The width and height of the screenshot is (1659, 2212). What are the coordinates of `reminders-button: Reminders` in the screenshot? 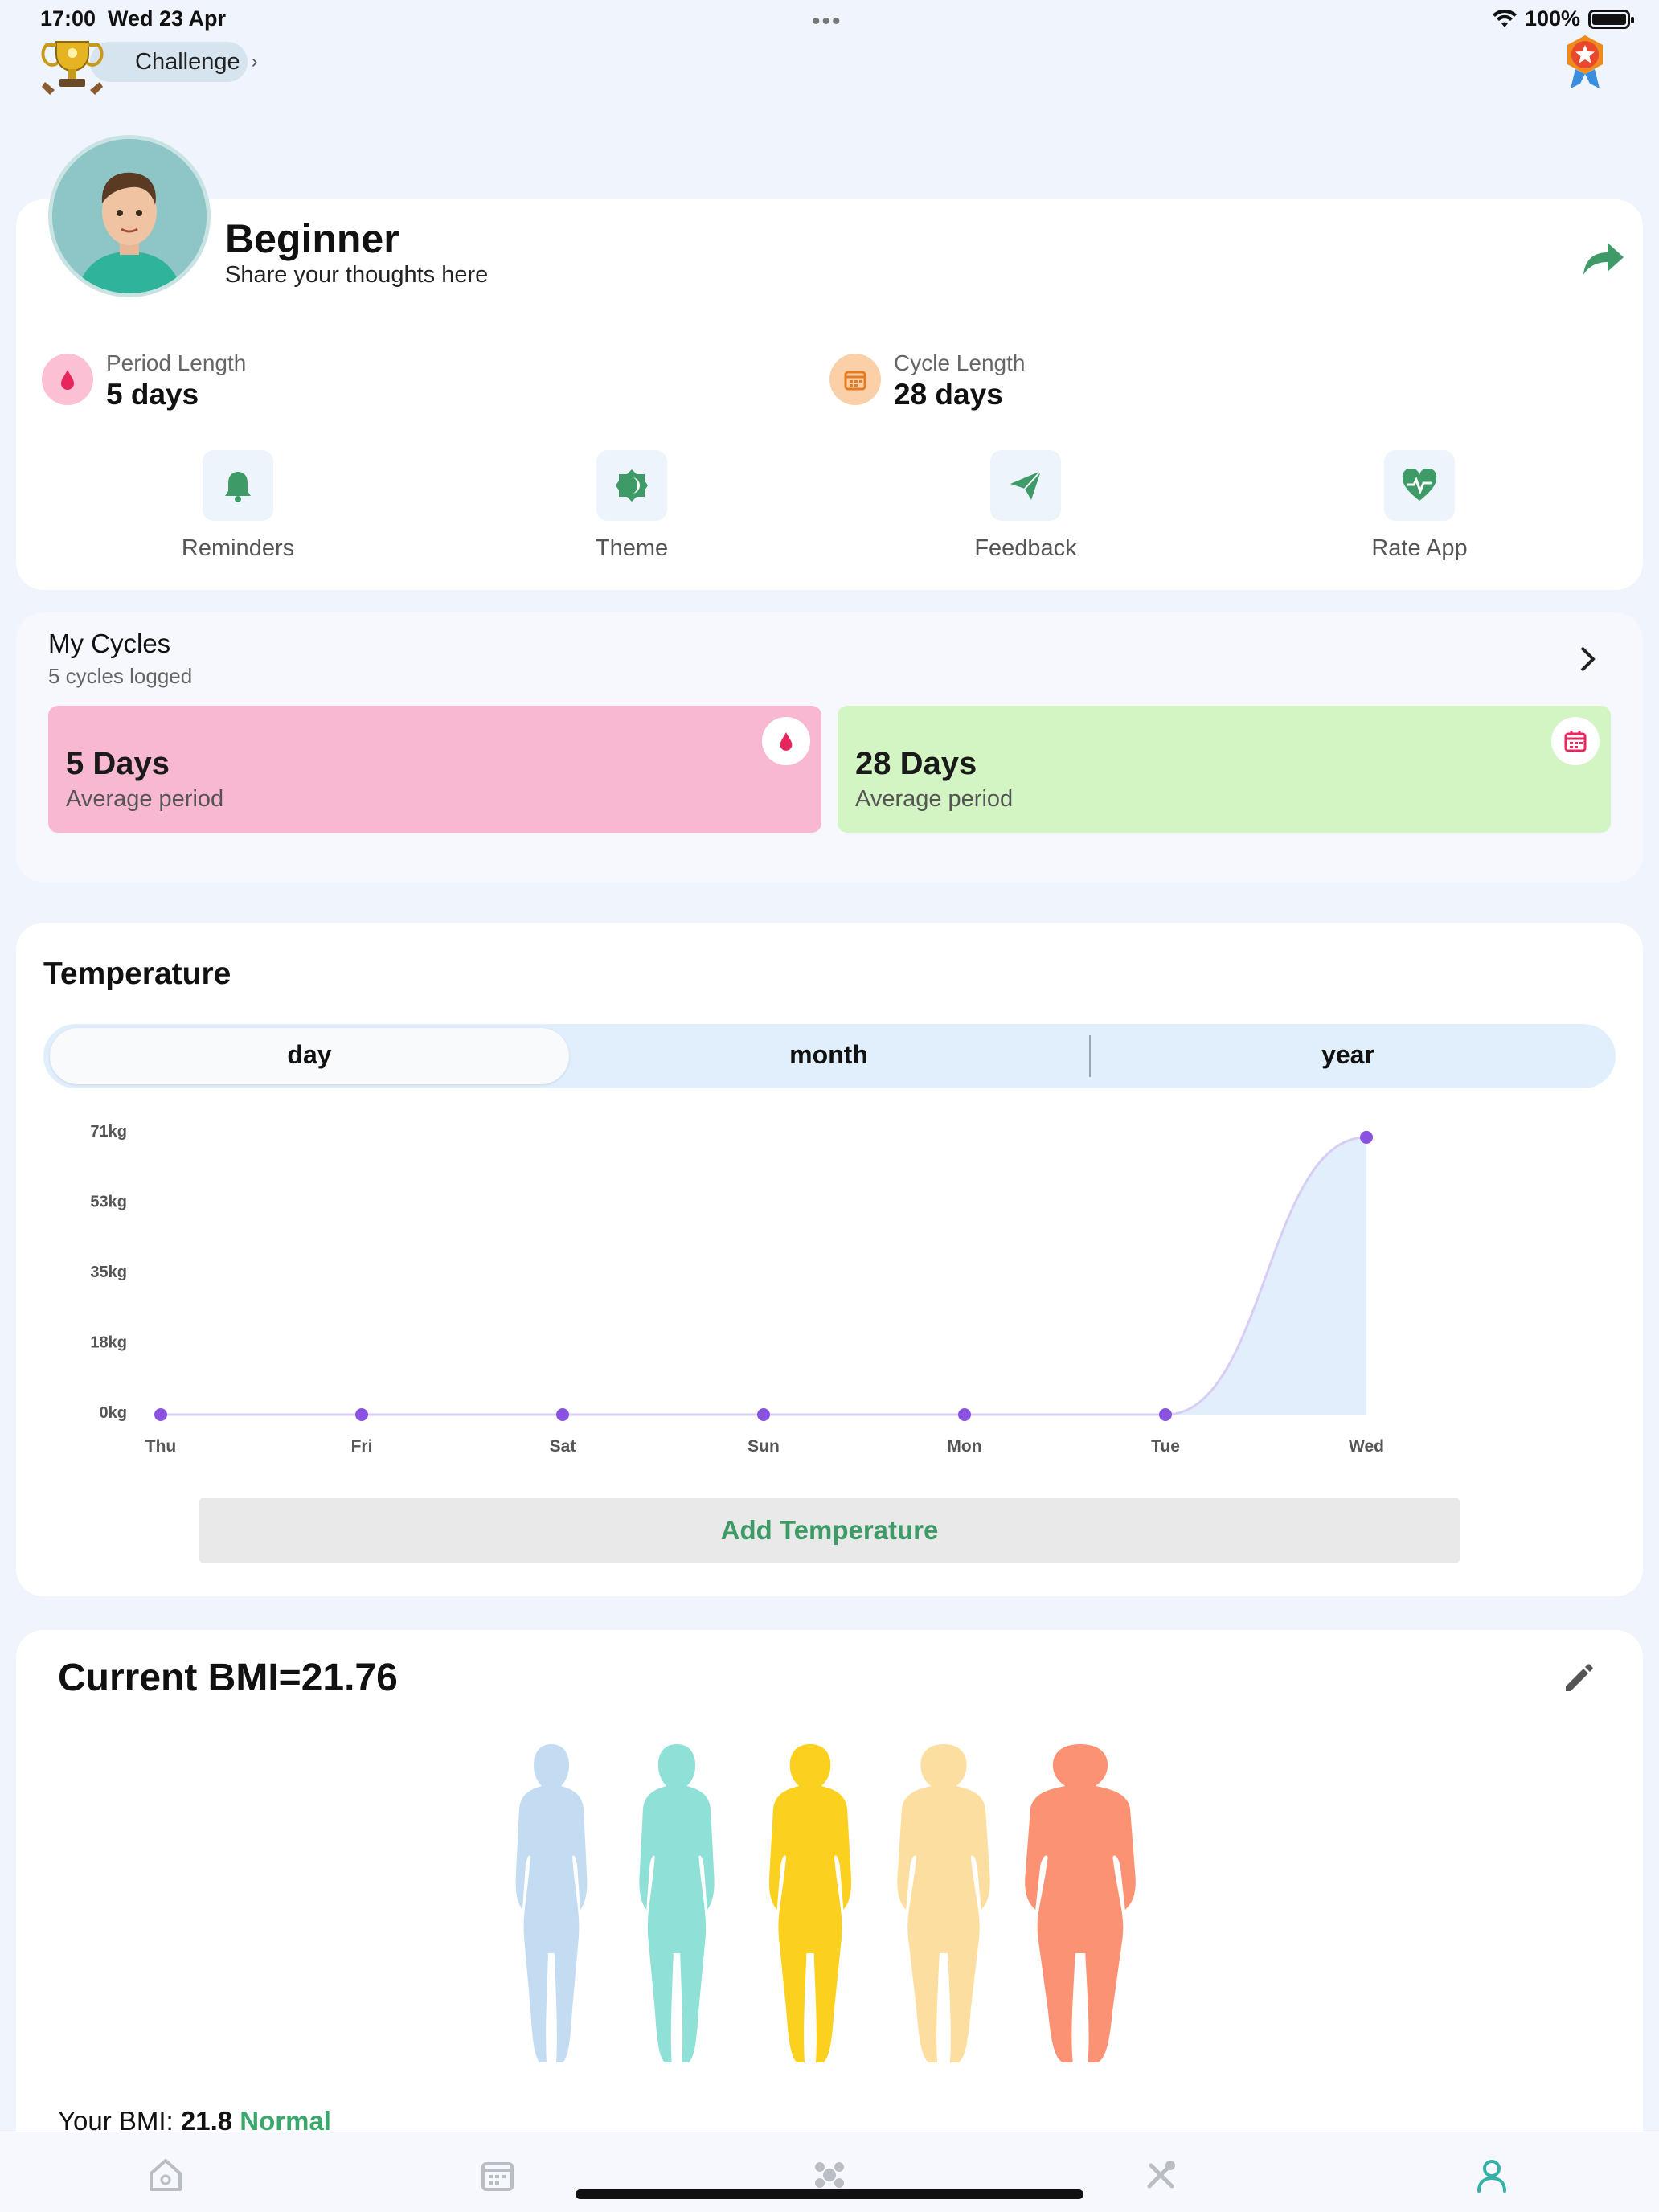 It's located at (237, 506).